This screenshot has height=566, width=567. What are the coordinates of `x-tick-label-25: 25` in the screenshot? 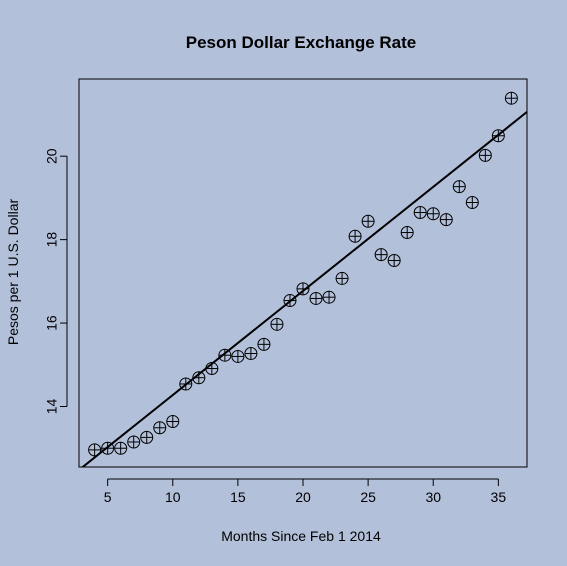 It's located at (368, 497).